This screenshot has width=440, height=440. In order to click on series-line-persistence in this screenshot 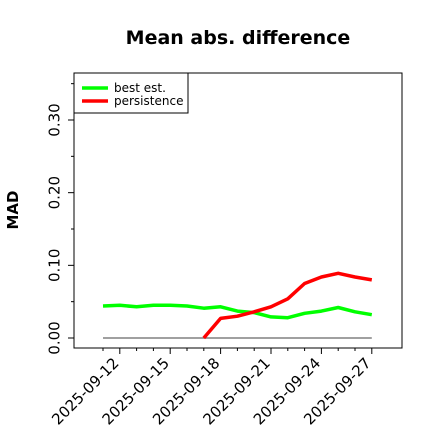, I will do `click(287, 305)`.